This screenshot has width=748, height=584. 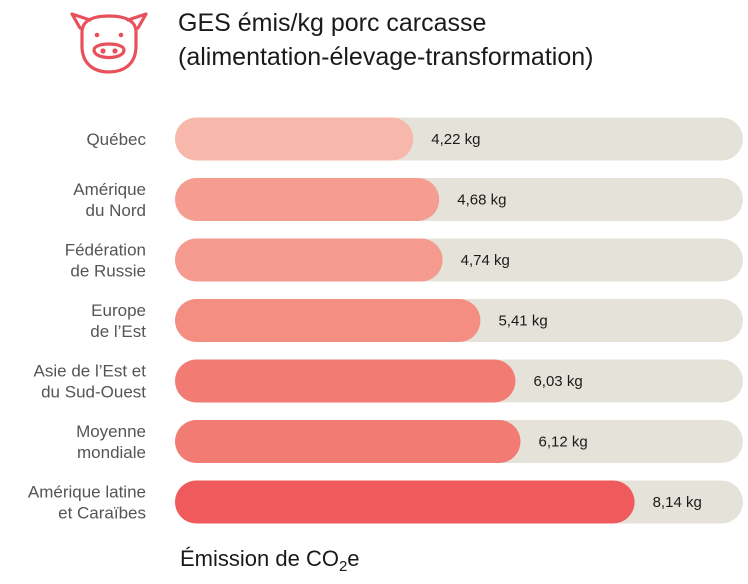 What do you see at coordinates (87, 492) in the screenshot?
I see `category-label: Amérique latine` at bounding box center [87, 492].